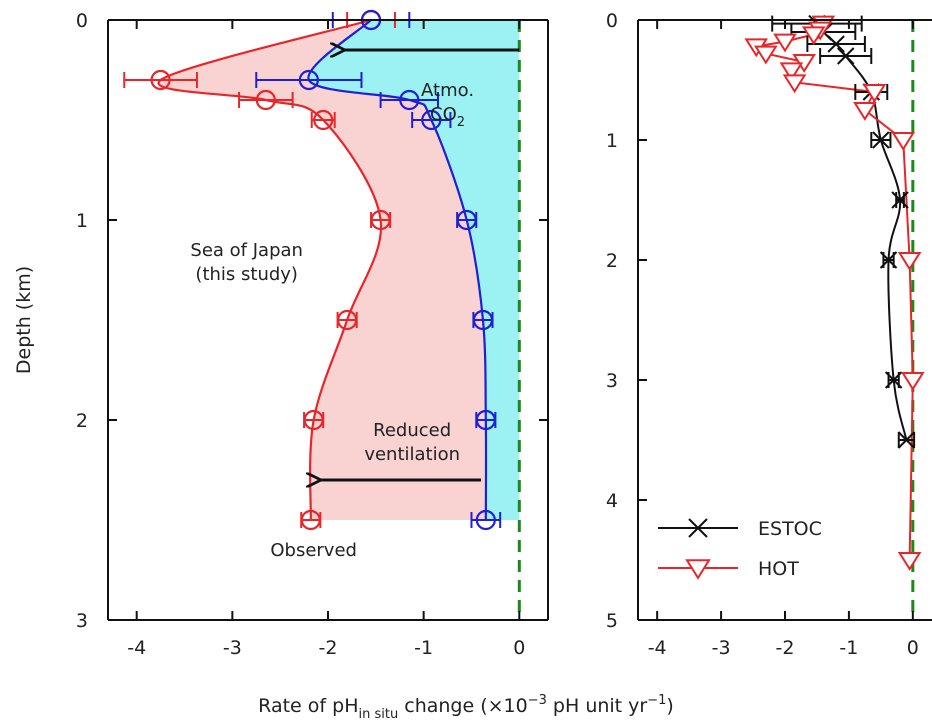 This screenshot has height=724, width=932. Describe the element at coordinates (246, 250) in the screenshot. I see `annotation-line: Sea of Japan` at that location.